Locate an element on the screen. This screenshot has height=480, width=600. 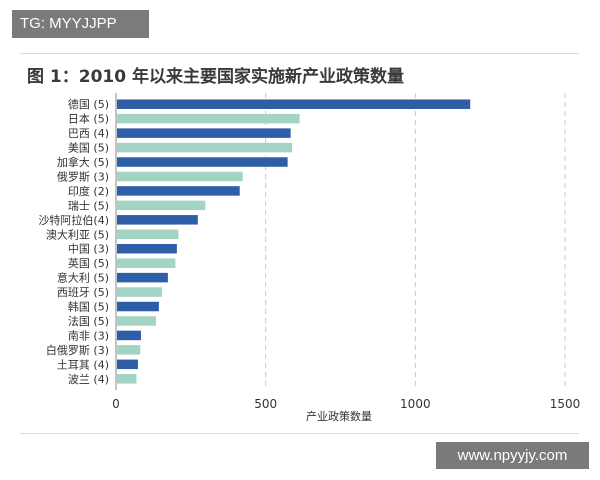
category-label: 美国 (5) is located at coordinates (88, 148).